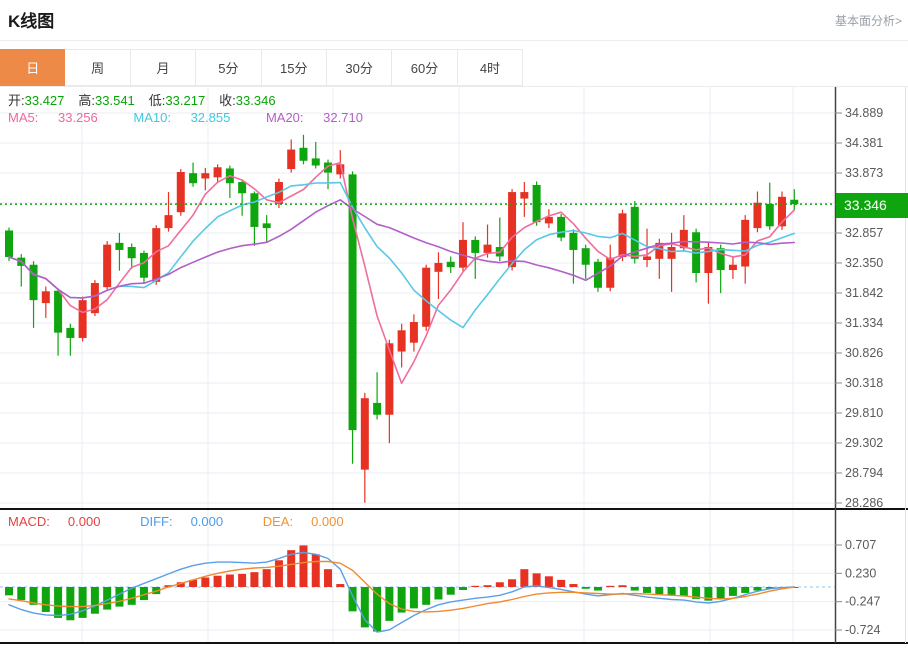 The image size is (908, 648). Describe the element at coordinates (115, 100) in the screenshot. I see `high-value: 33.541` at that location.